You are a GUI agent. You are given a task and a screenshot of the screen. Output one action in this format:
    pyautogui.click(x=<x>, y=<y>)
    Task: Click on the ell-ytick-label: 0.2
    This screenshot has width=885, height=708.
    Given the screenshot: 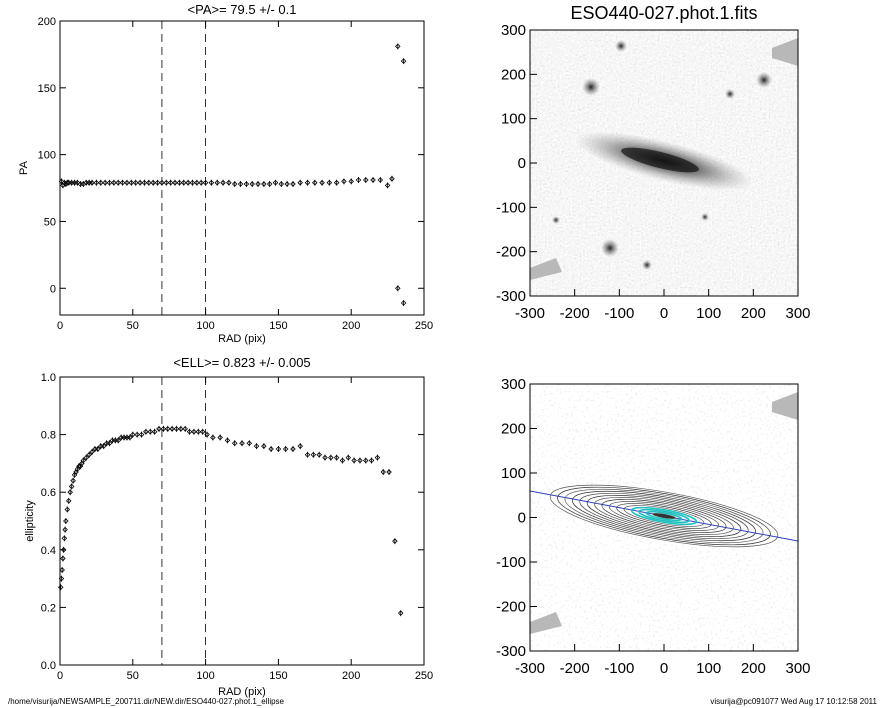 What is the action you would take?
    pyautogui.click(x=48, y=608)
    